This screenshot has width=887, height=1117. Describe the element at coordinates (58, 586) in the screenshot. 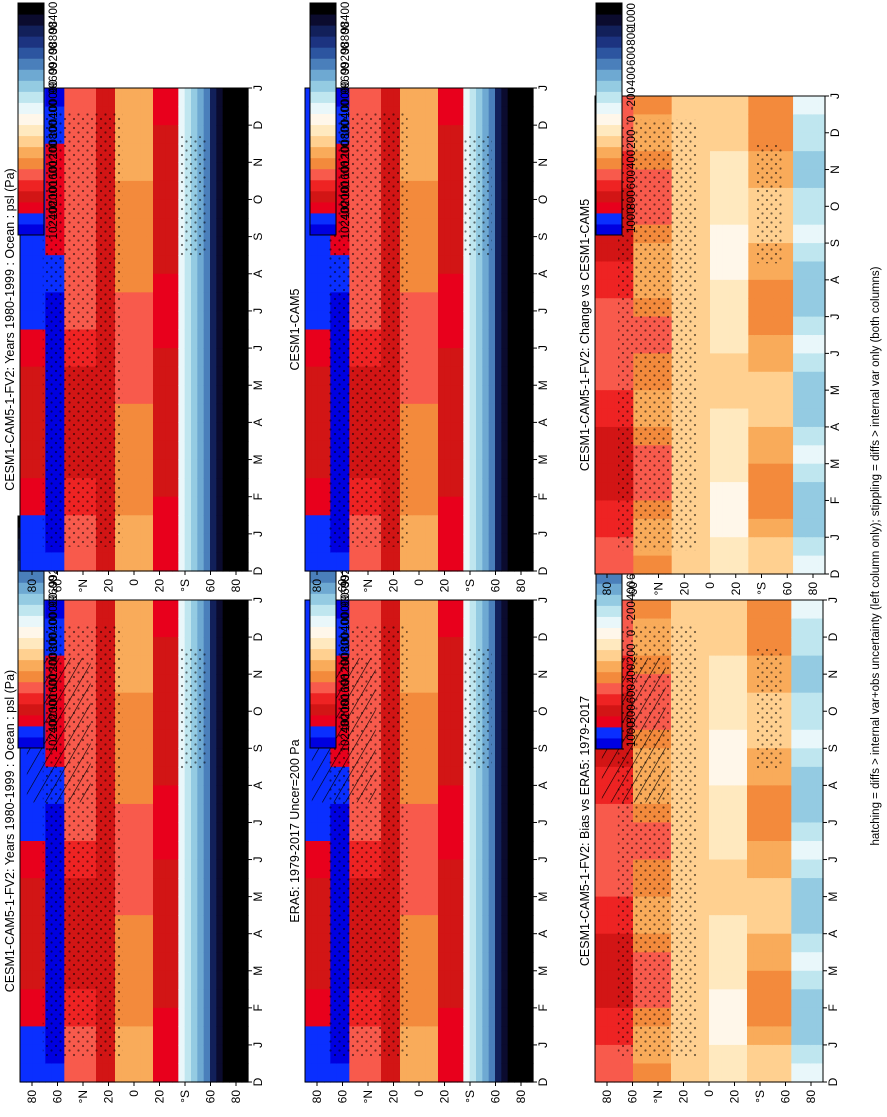

I see `y-tick-label: 60` at that location.